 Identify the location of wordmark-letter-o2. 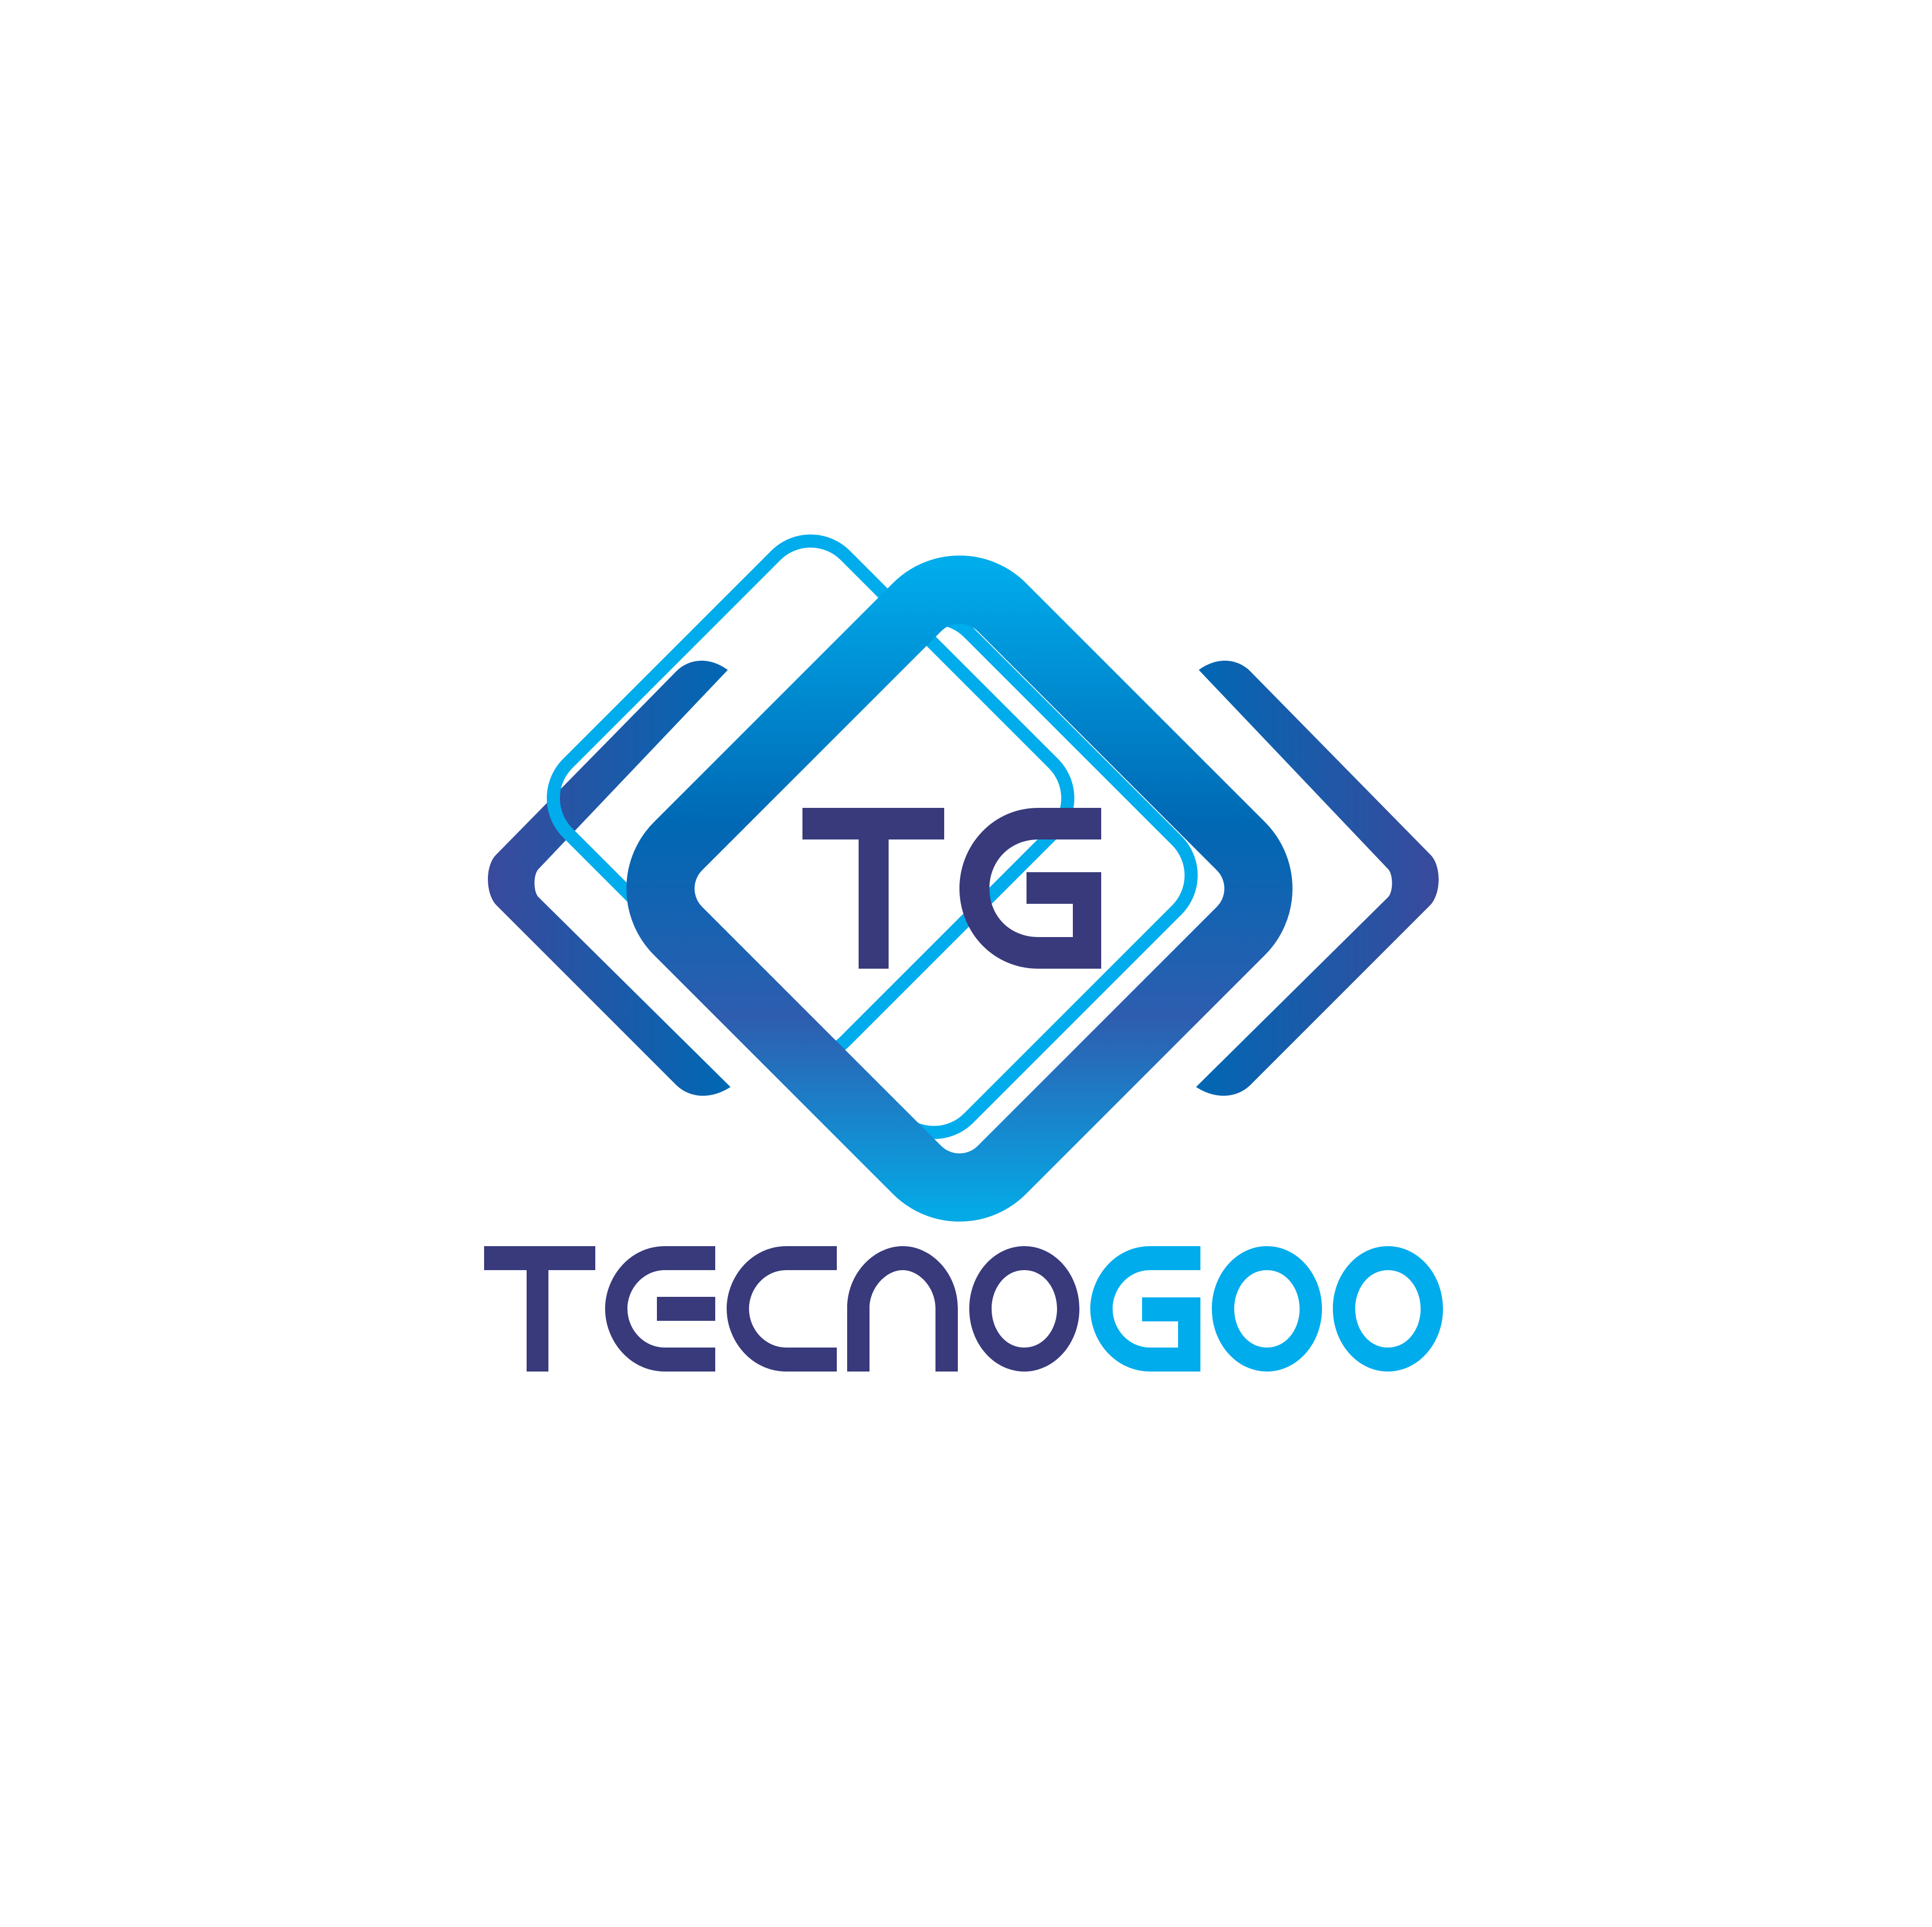
(1267, 1309).